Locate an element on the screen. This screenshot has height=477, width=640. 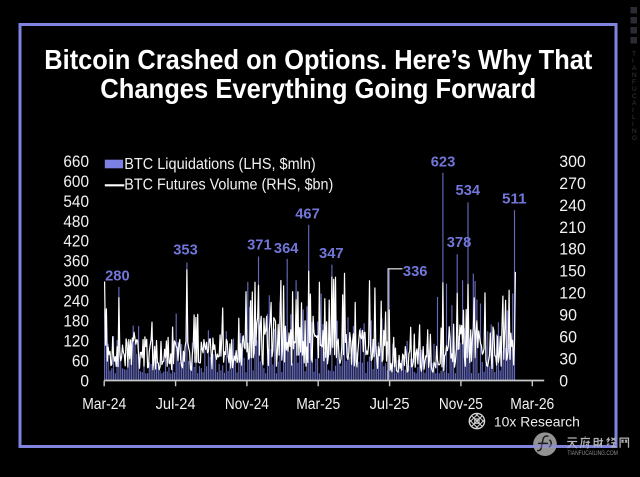
svg-text: Mar-26 is located at coordinates (532, 404).